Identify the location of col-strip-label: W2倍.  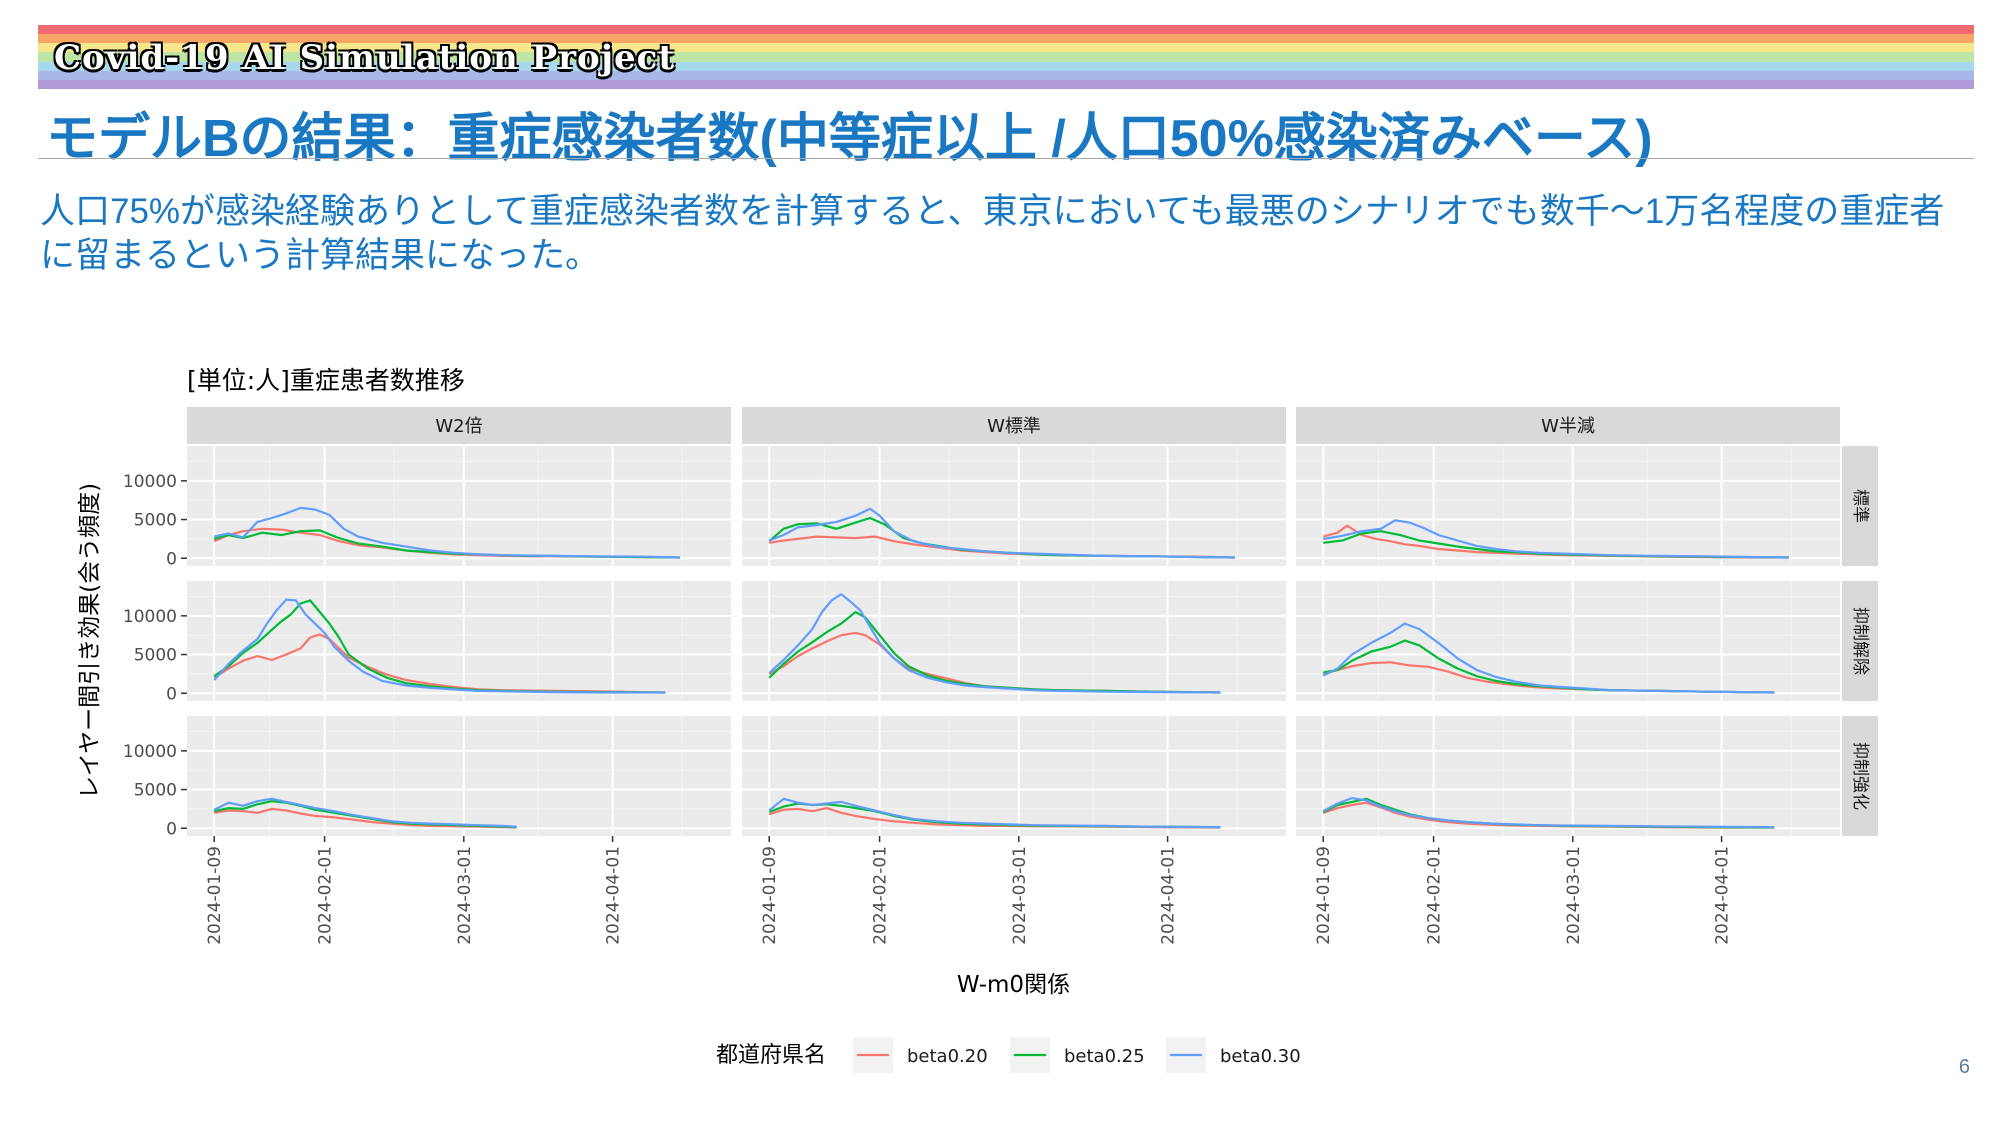
(458, 426).